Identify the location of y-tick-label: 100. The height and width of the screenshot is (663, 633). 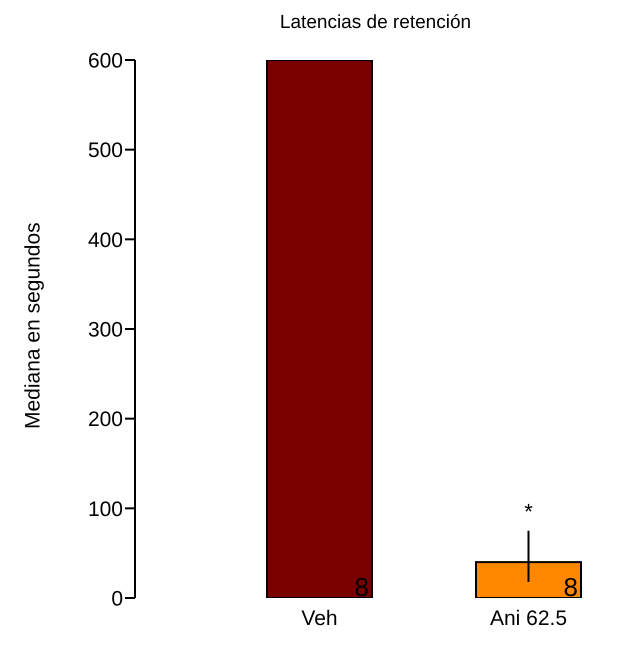
(105, 509).